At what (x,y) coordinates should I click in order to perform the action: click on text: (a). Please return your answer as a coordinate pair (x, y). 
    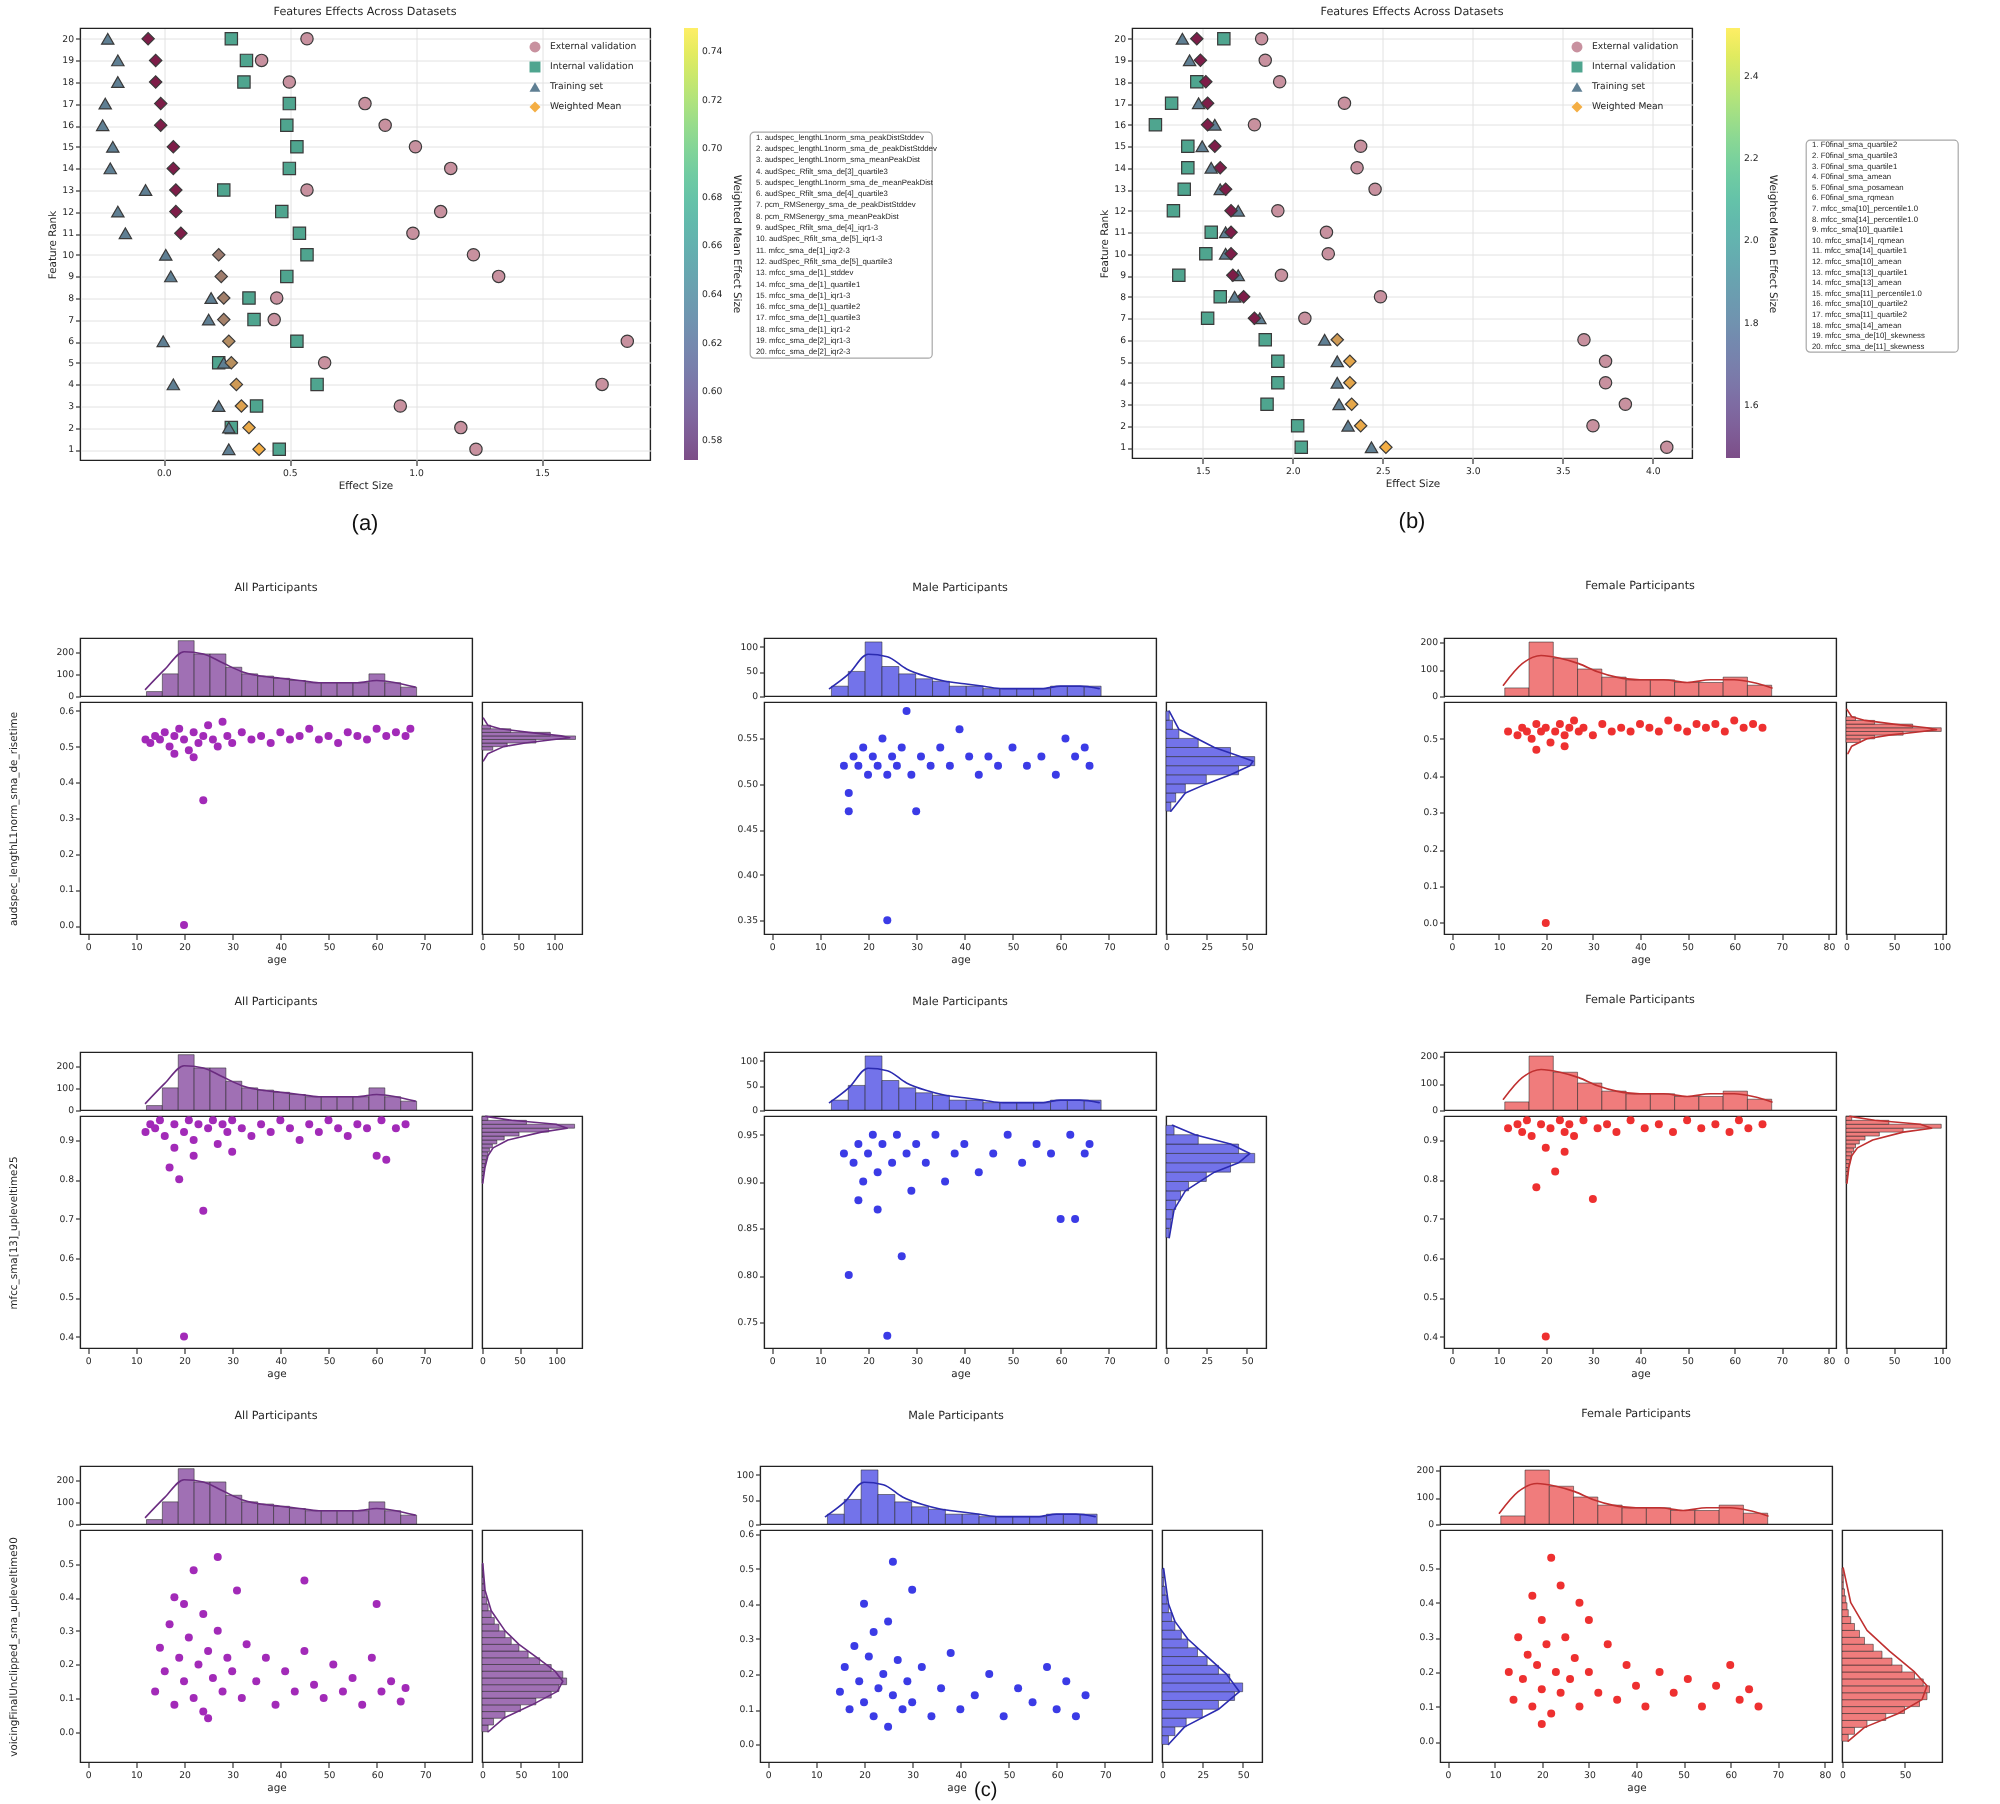
    Looking at the image, I should click on (365, 524).